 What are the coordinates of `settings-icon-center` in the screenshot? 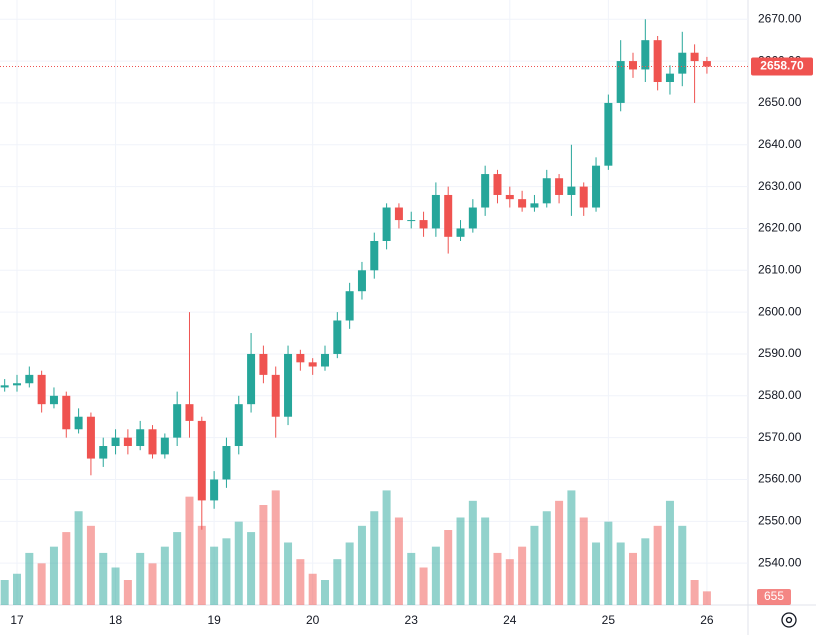 It's located at (789, 620).